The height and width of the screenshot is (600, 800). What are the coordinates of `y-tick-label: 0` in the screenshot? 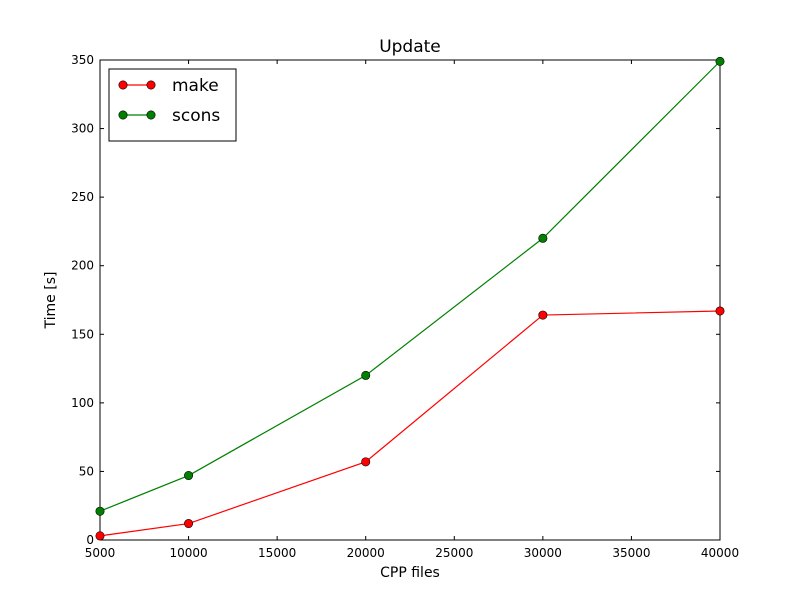 It's located at (90, 540).